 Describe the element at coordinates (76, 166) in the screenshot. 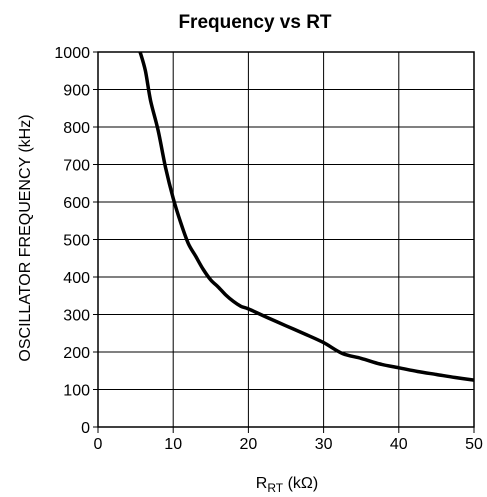

I see `y-tick-label: 700` at that location.